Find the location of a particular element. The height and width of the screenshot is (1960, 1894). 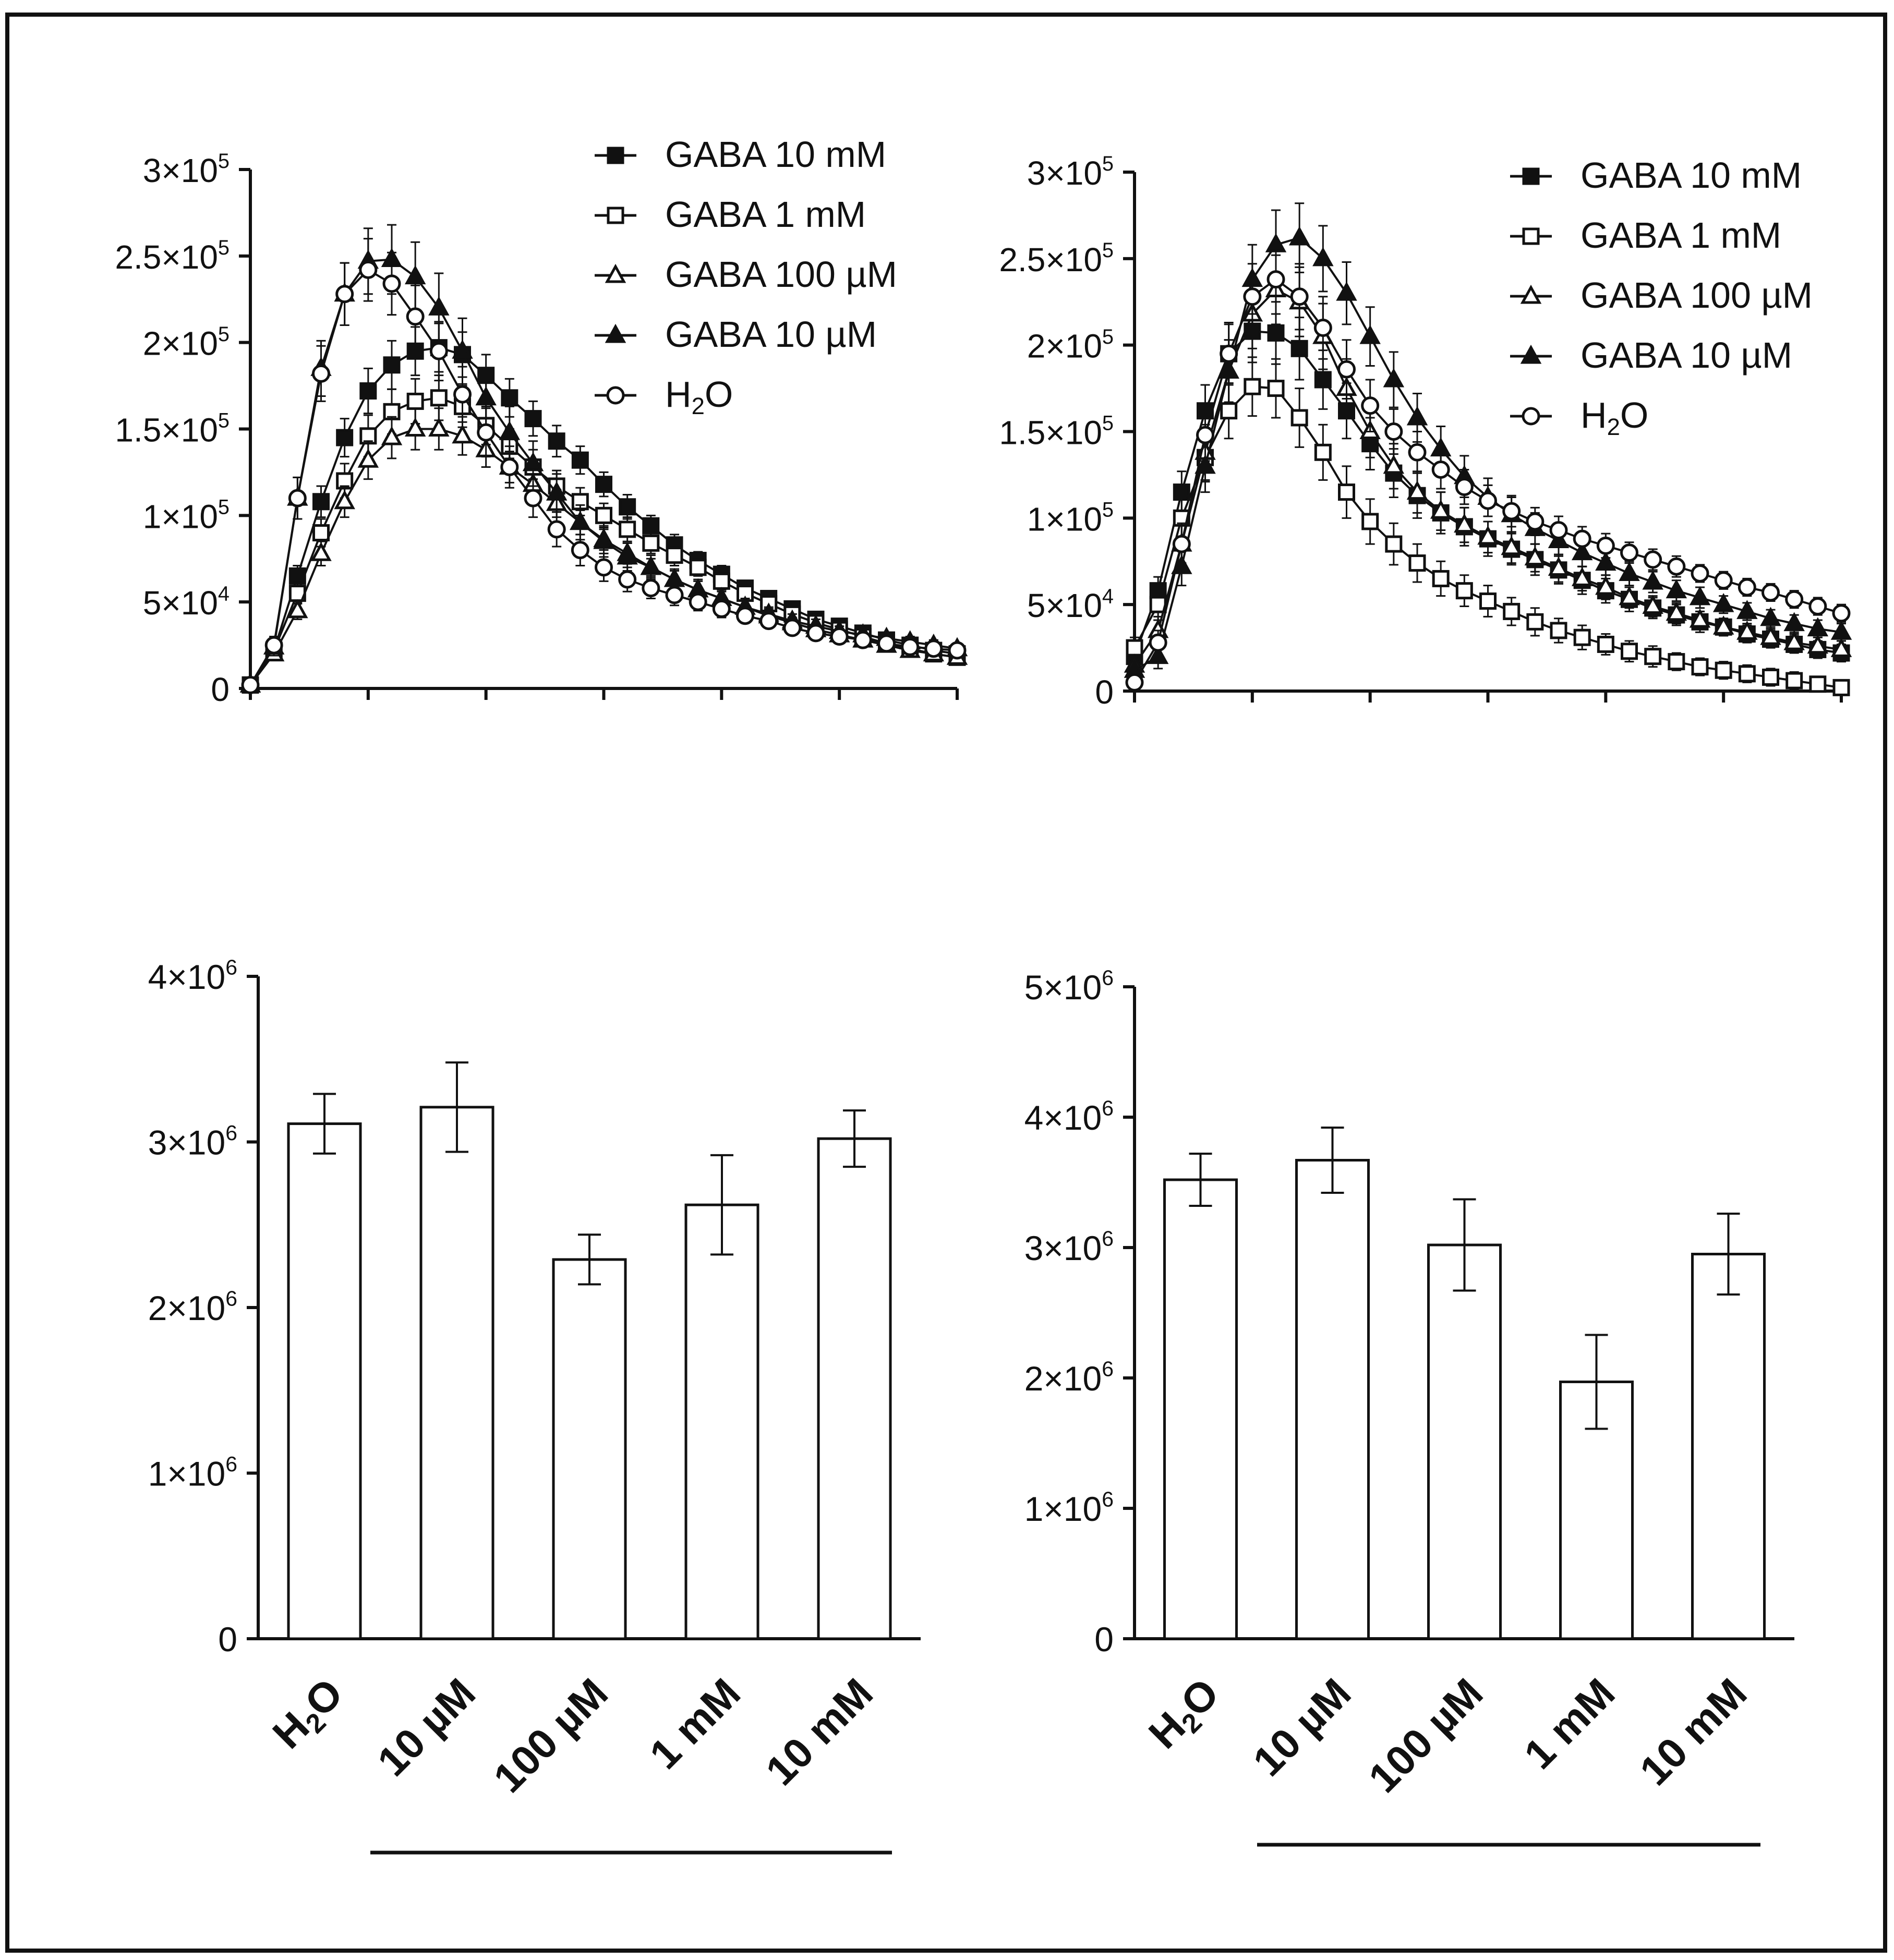

legend-label: H2O is located at coordinates (1615, 417).